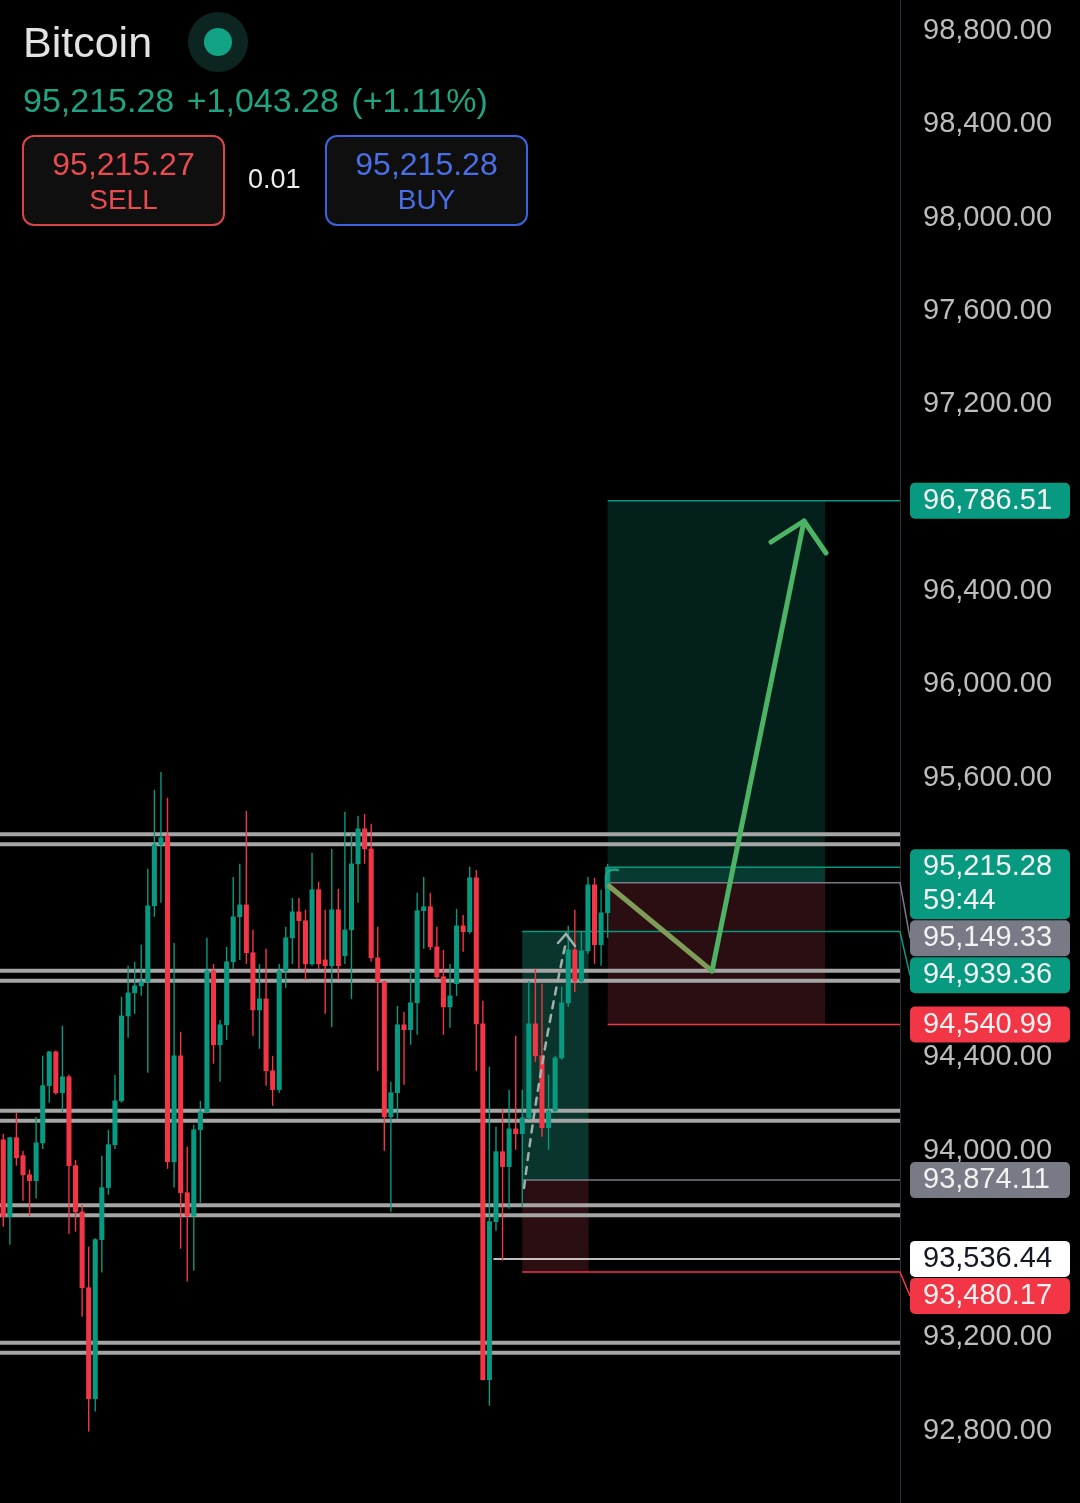 Image resolution: width=1080 pixels, height=1503 pixels. What do you see at coordinates (123, 199) in the screenshot?
I see `annotation: SELL` at bounding box center [123, 199].